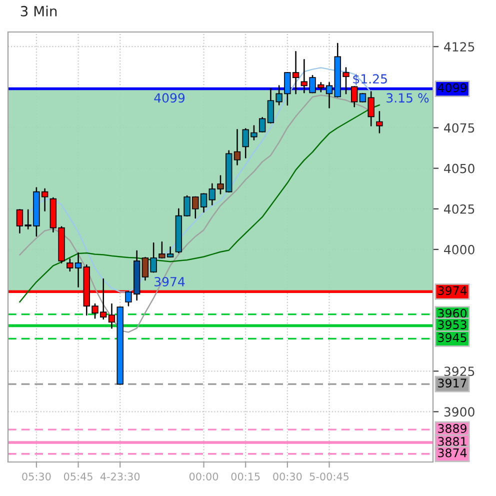 The width and height of the screenshot is (496, 496). What do you see at coordinates (452, 87) in the screenshot?
I see `ref-line-label: 4099` at bounding box center [452, 87].